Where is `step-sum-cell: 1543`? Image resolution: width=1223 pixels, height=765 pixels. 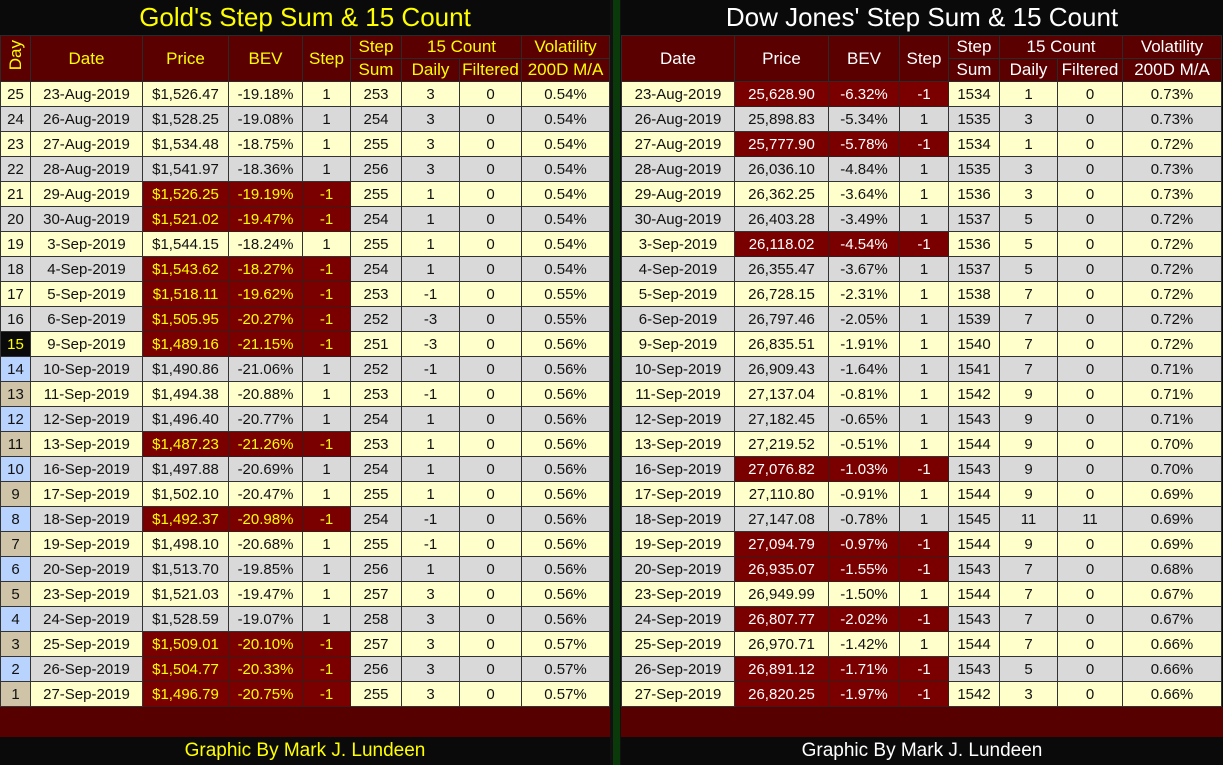
step-sum-cell: 1543 is located at coordinates (974, 619).